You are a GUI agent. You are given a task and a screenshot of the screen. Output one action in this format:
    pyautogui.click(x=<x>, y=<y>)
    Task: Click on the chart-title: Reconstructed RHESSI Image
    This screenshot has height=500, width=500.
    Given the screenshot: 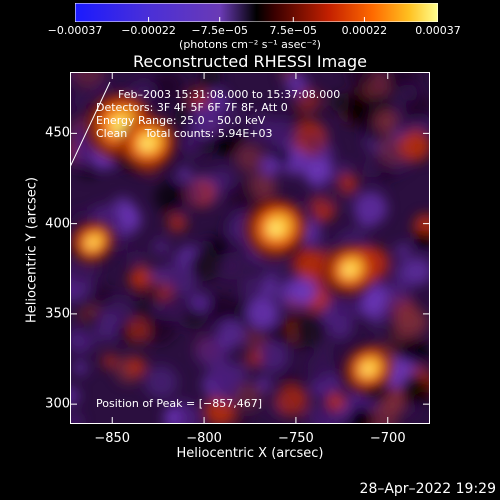 What is the action you would take?
    pyautogui.click(x=250, y=61)
    